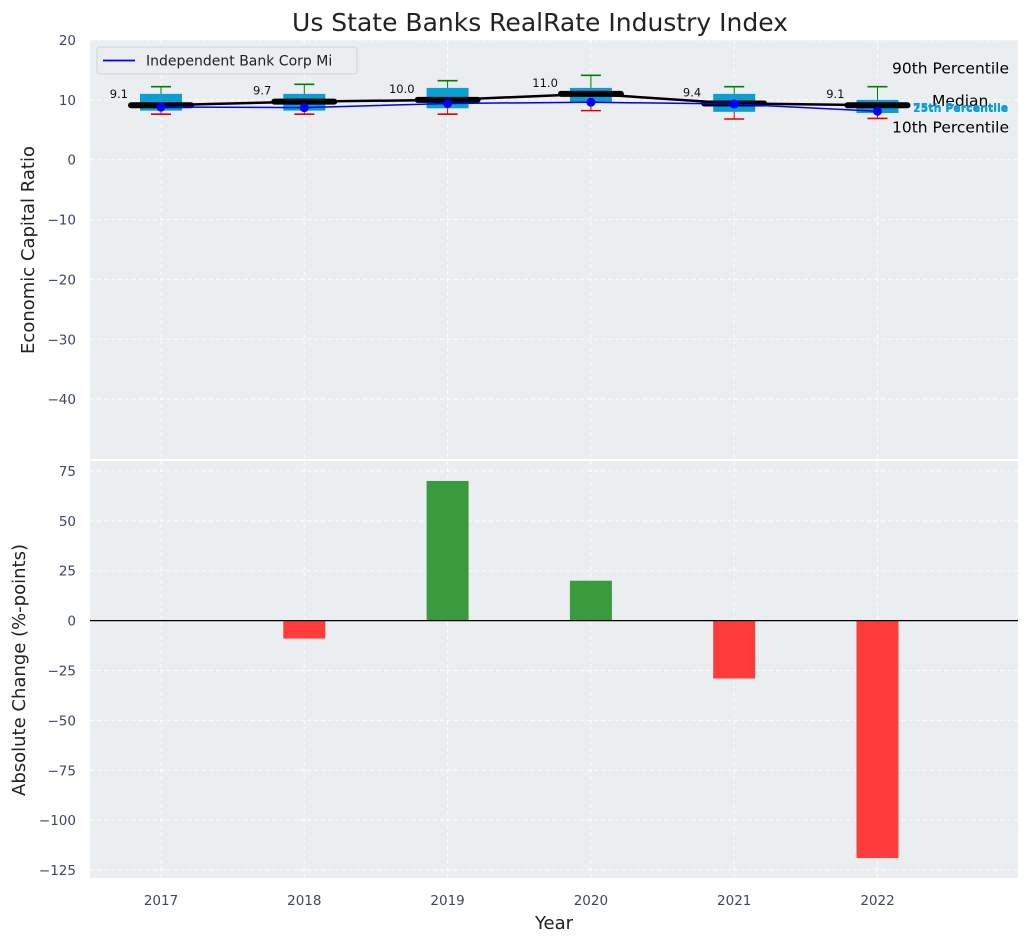  I want to click on top-y-axis-title: Economic Capital Ratio, so click(28, 250).